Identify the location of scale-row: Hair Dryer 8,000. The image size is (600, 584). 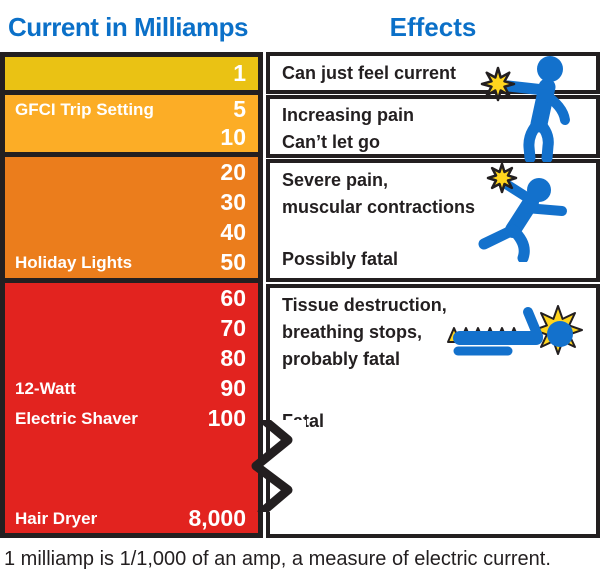
(131, 518).